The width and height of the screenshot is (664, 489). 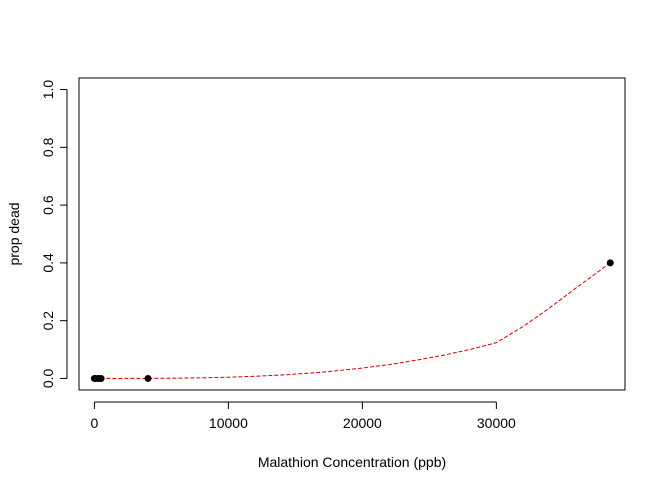 What do you see at coordinates (48, 321) in the screenshot?
I see `y-tick-label: 0.2` at bounding box center [48, 321].